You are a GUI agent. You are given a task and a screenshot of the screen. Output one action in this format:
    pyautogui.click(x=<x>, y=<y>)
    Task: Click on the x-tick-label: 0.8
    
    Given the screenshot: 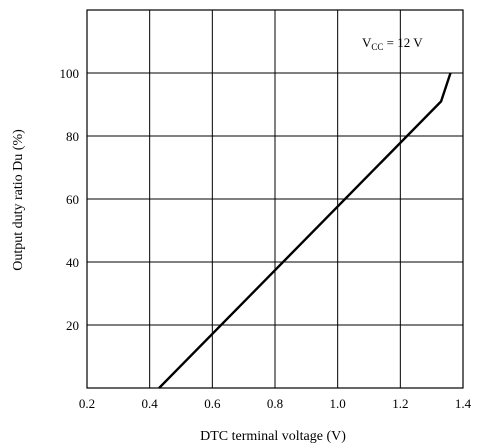 What is the action you would take?
    pyautogui.click(x=275, y=403)
    